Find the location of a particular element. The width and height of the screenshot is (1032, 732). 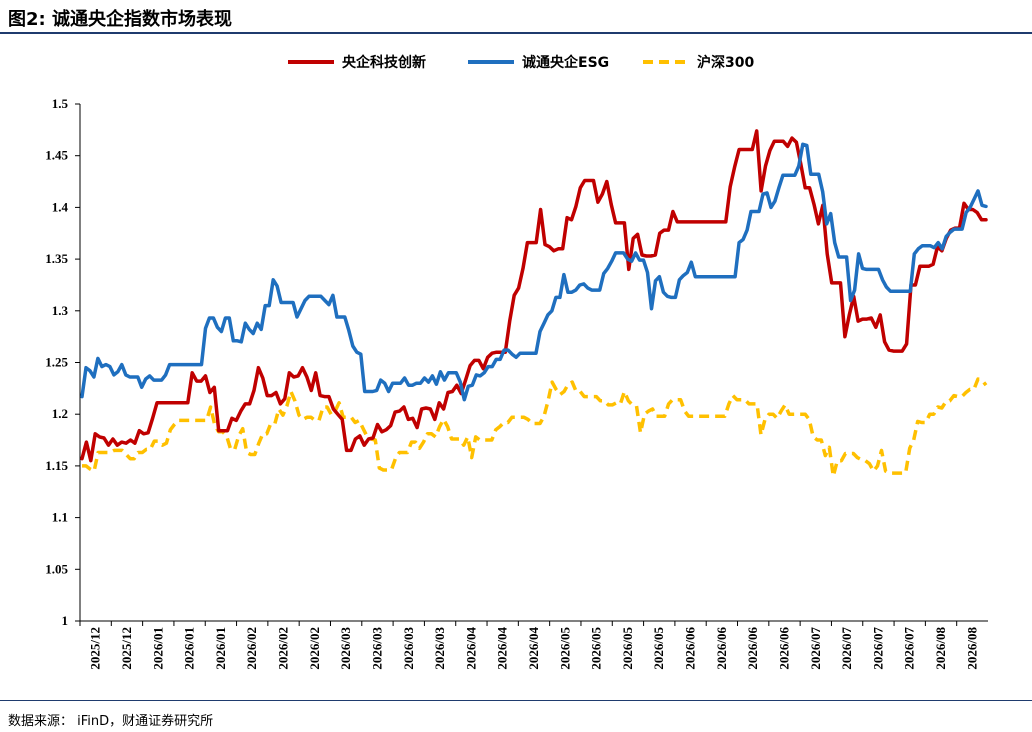

legend-label-0: 央企科技创新 is located at coordinates (384, 62).